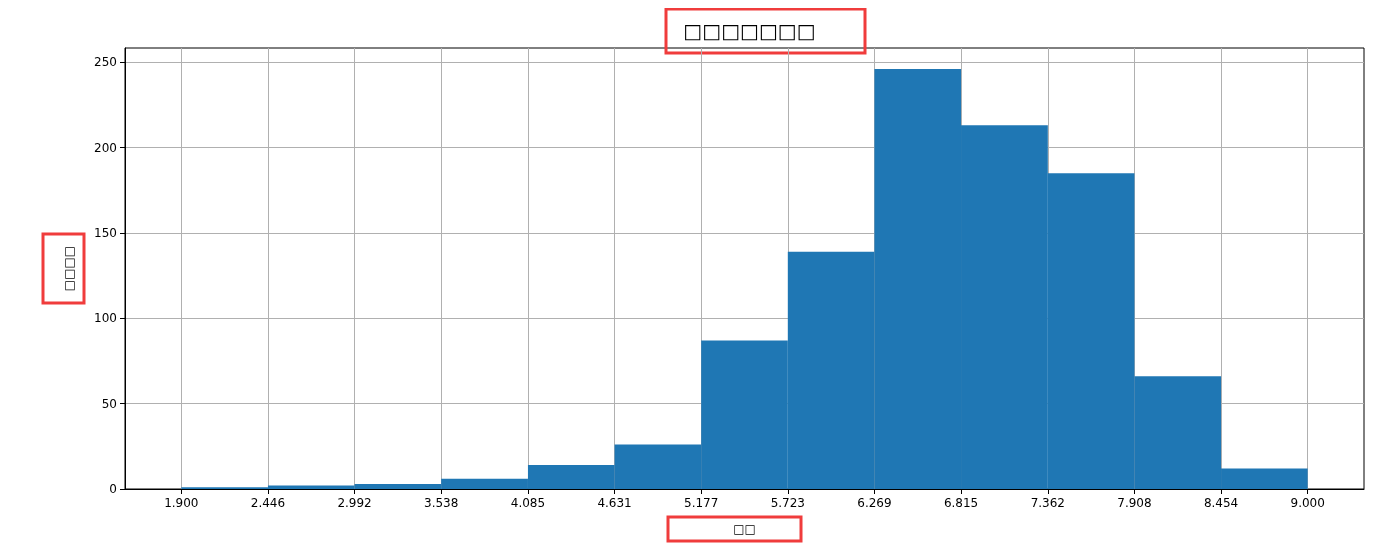 This screenshot has height=544, width=1374. I want to click on x-tick-label: 9.000, so click(1307, 503).